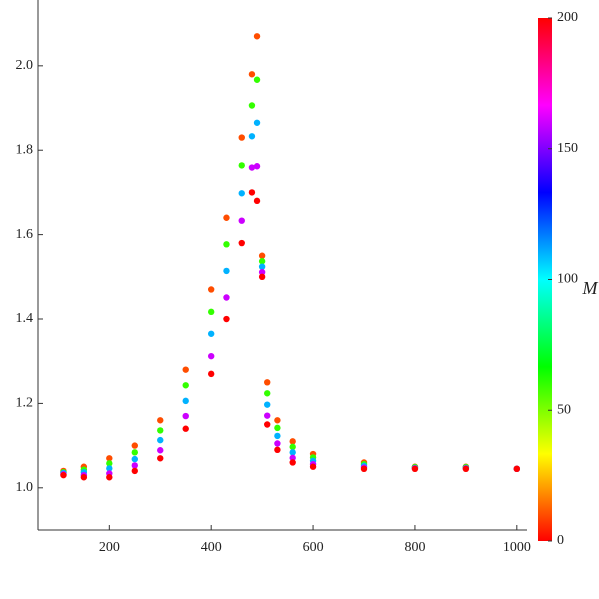  I want to click on x-tick-label: 200, so click(109, 547).